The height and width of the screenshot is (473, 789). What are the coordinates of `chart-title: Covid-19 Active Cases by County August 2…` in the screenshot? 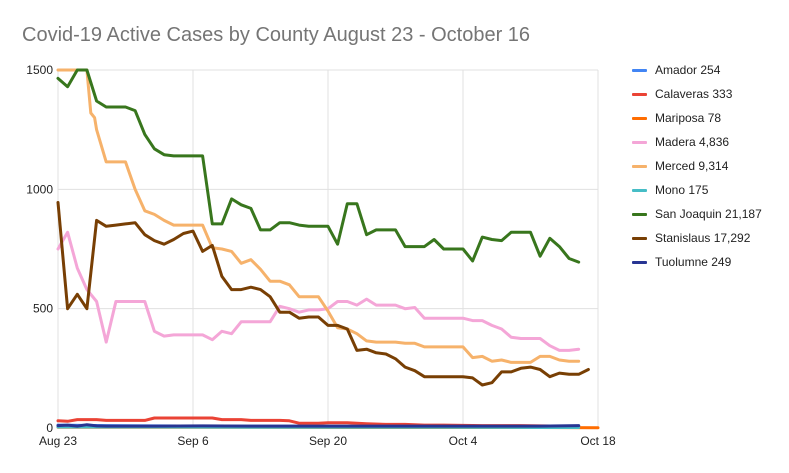 It's located at (276, 35).